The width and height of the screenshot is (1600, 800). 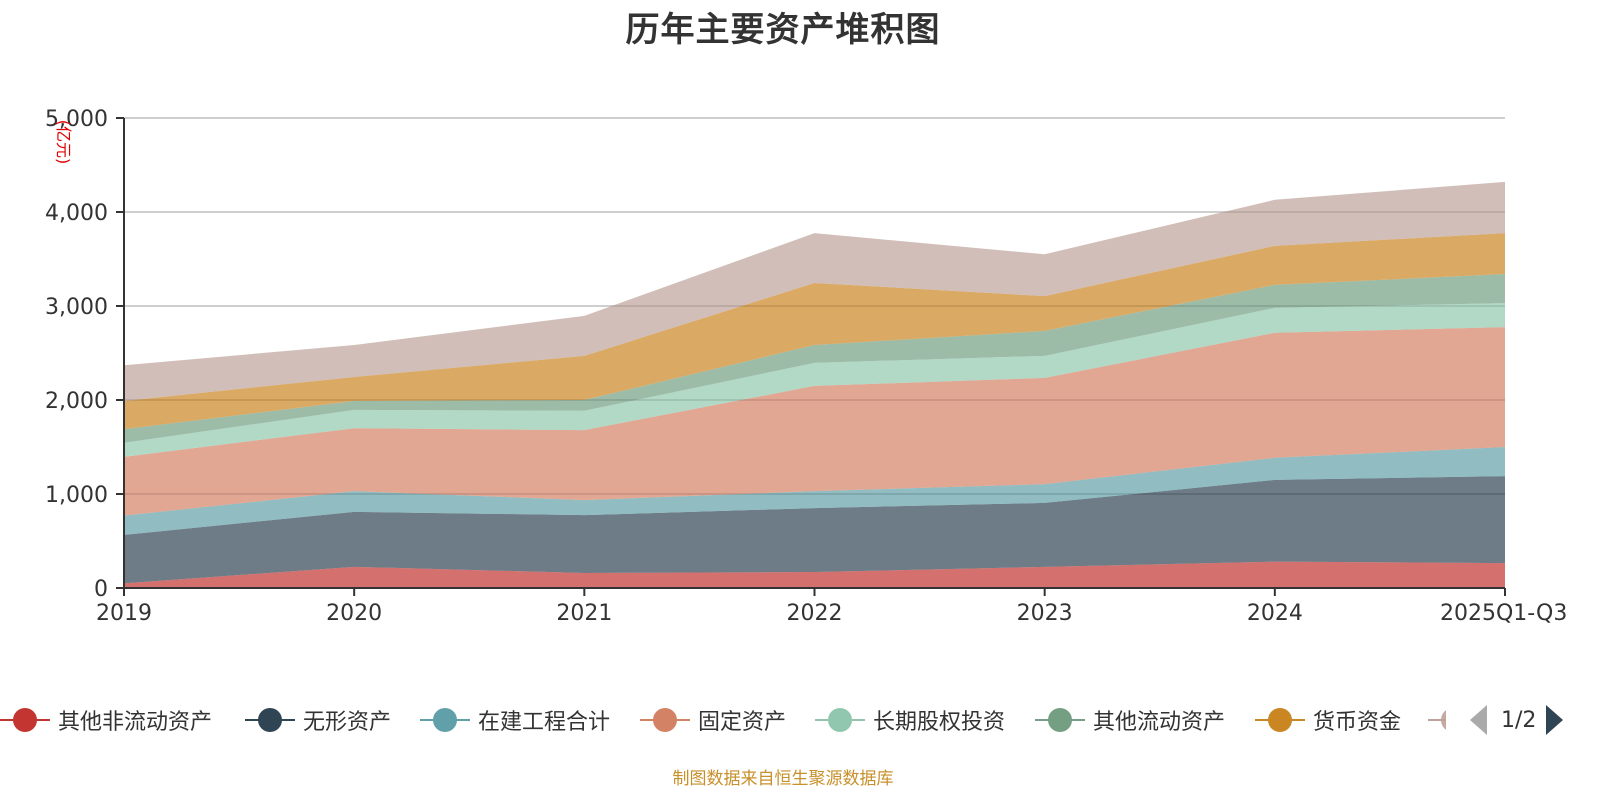 What do you see at coordinates (76, 401) in the screenshot?
I see `y-tick-label: 2,000` at bounding box center [76, 401].